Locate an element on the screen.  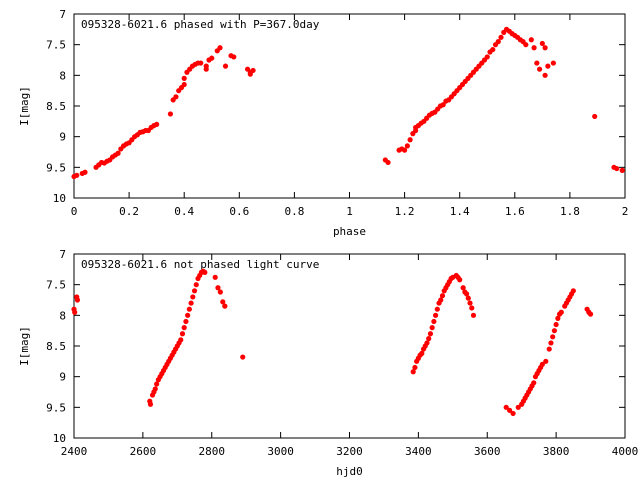
x-axis-label: hjd0 is located at coordinates (349, 471).